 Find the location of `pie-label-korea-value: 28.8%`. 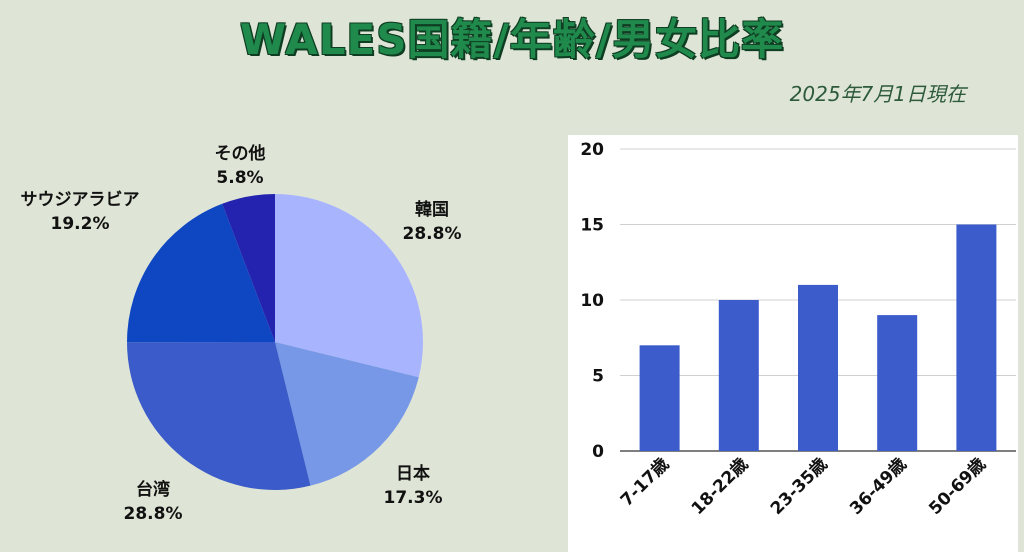

pie-label-korea-value: 28.8% is located at coordinates (432, 234).